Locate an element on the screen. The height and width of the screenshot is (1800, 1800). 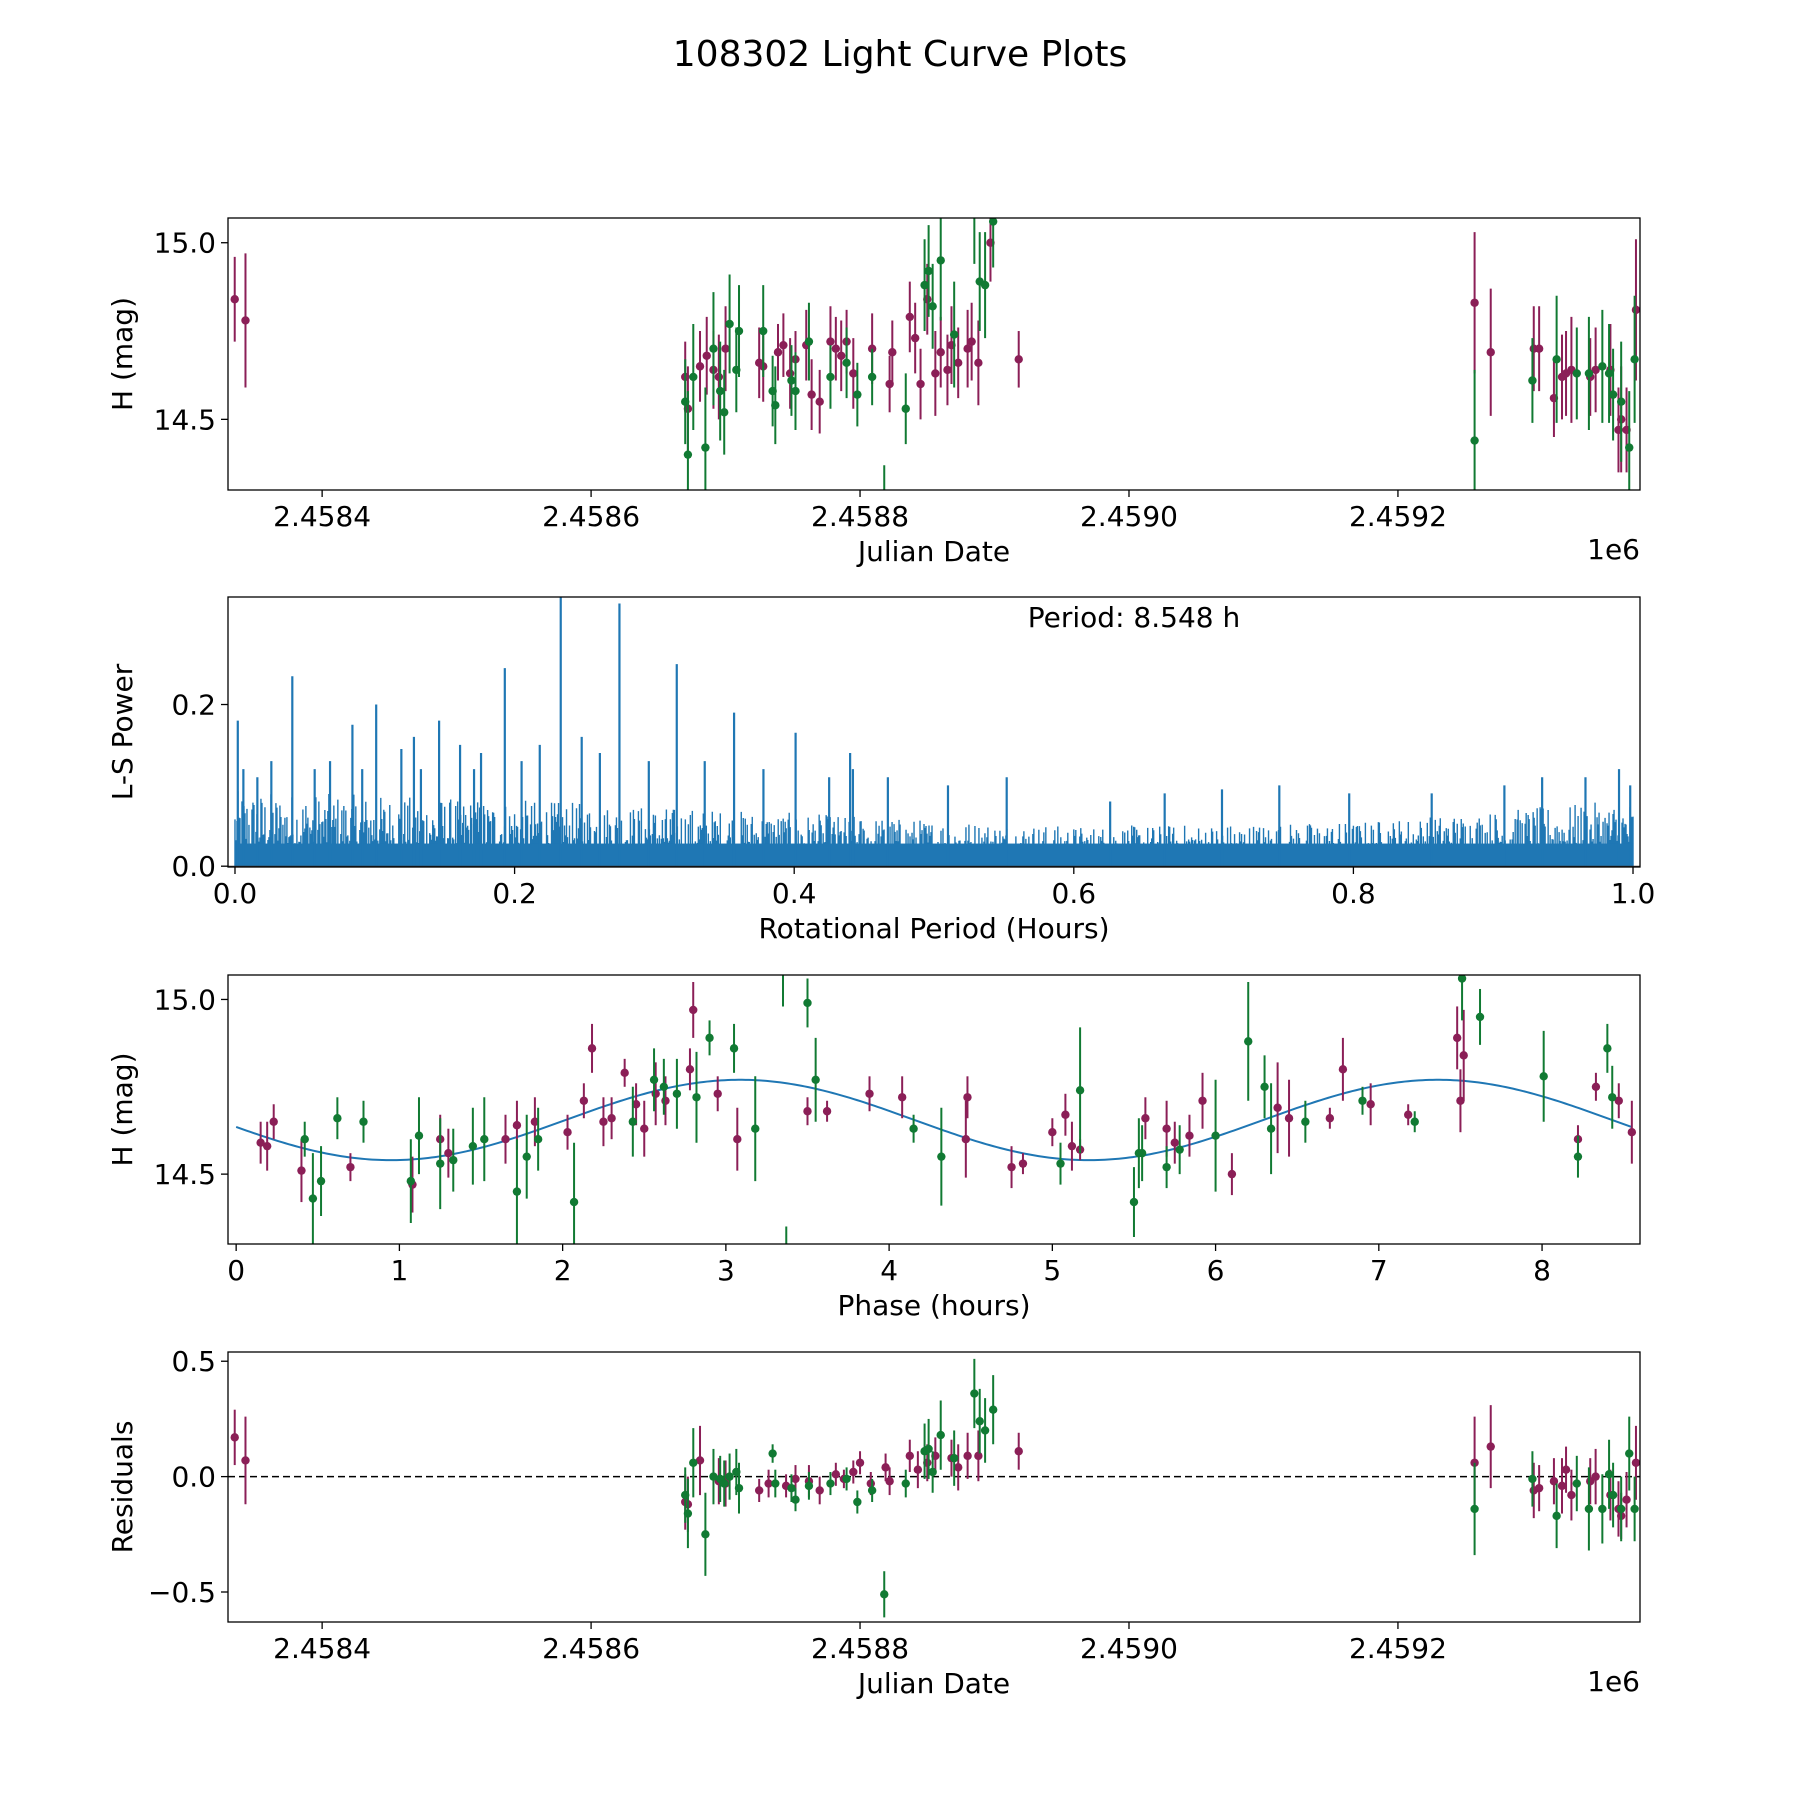
x-tick-label: 8 is located at coordinates (1542, 1270).